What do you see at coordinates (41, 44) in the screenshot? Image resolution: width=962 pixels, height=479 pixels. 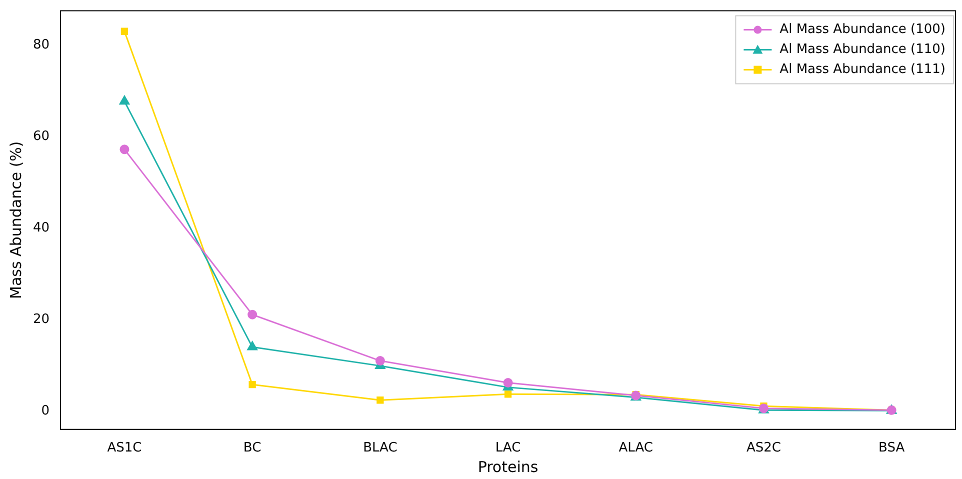 I see `y-tick-label: 80` at bounding box center [41, 44].